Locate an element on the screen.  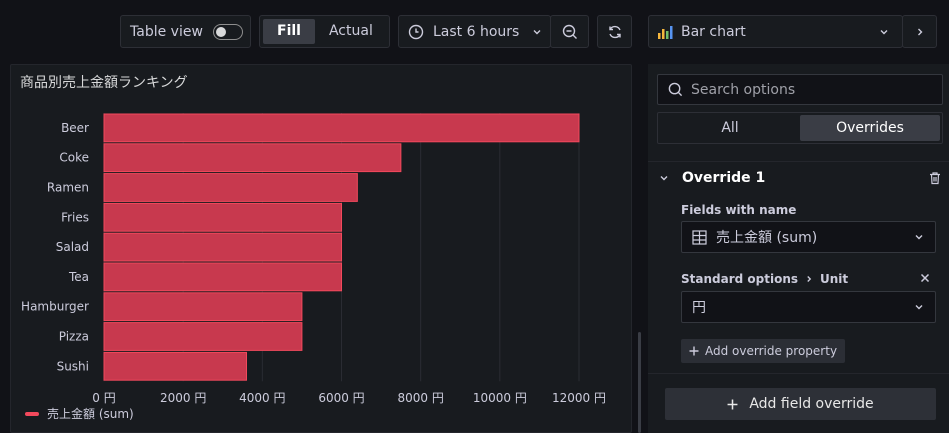
table-view-toggle: Table view is located at coordinates (185, 31).